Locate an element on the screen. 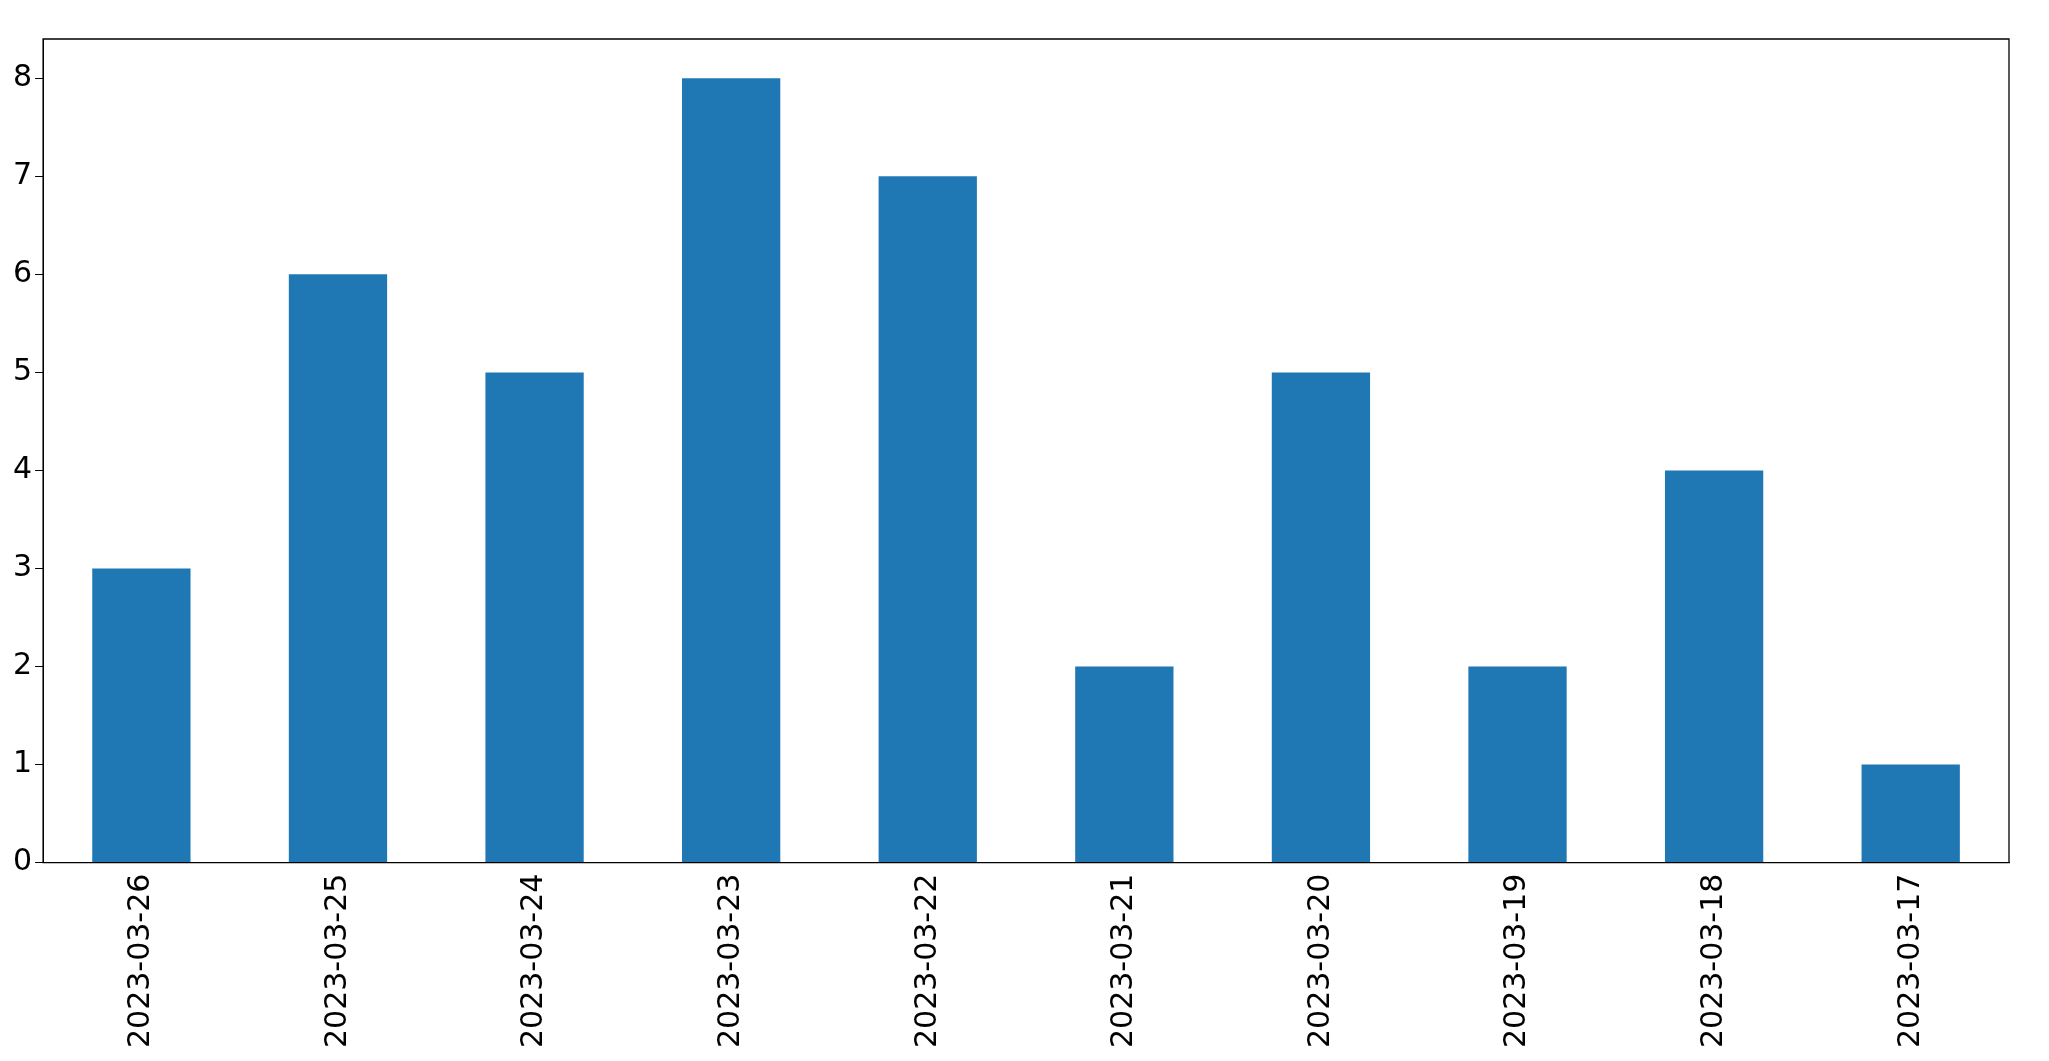 The image size is (2049, 1061). x-tick-label: 2023-03-19 is located at coordinates (1515, 961).